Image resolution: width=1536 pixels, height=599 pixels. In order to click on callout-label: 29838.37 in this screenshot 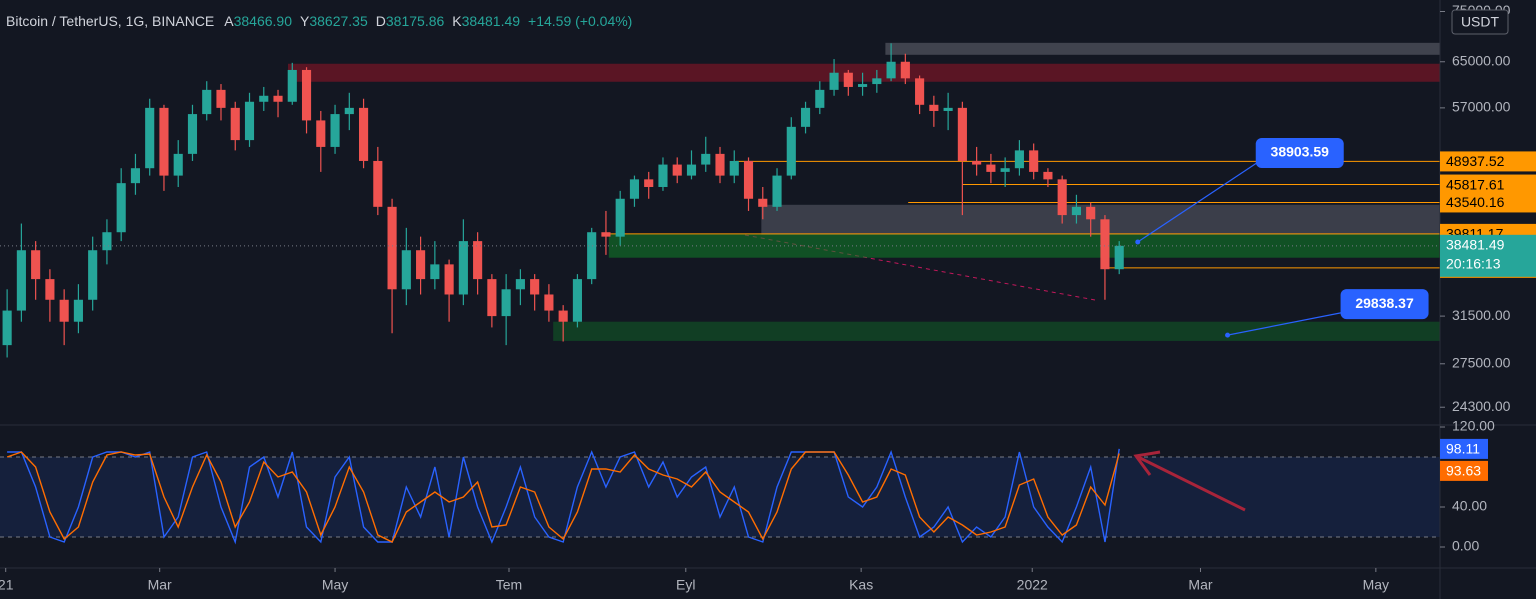, I will do `click(1384, 303)`.